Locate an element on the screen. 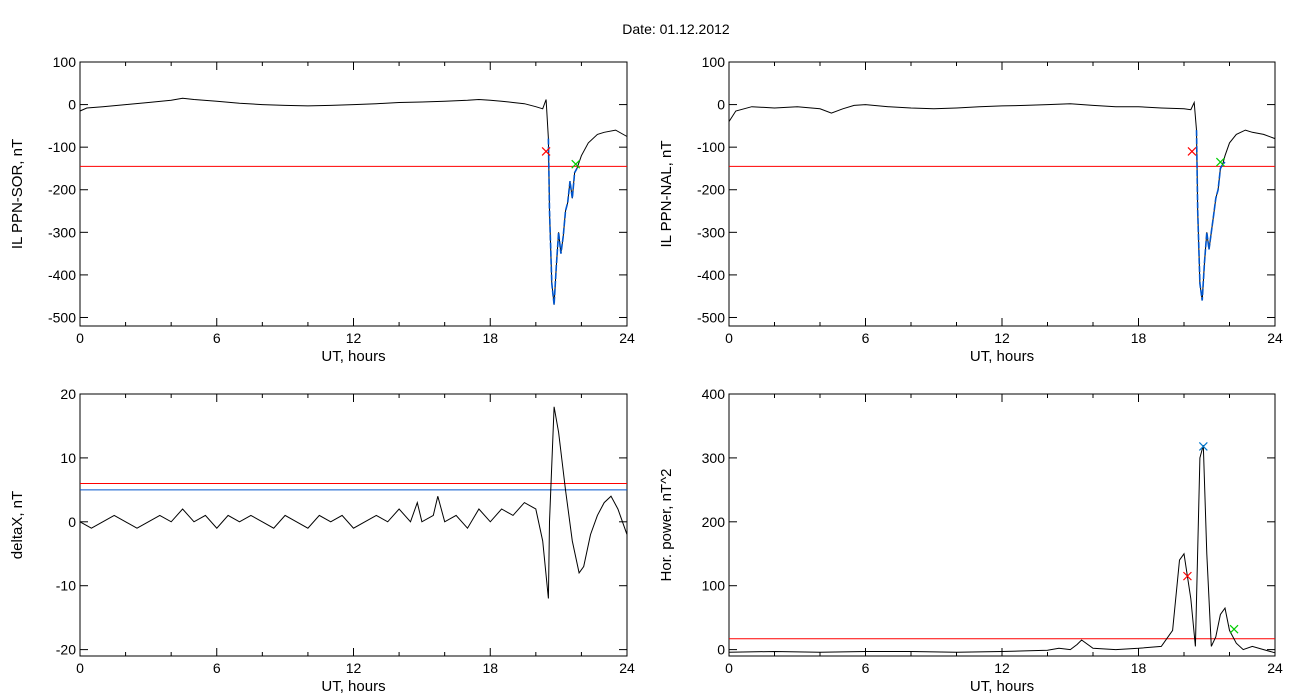  y-axis-label: IL PPN-NAL, nT is located at coordinates (666, 194).